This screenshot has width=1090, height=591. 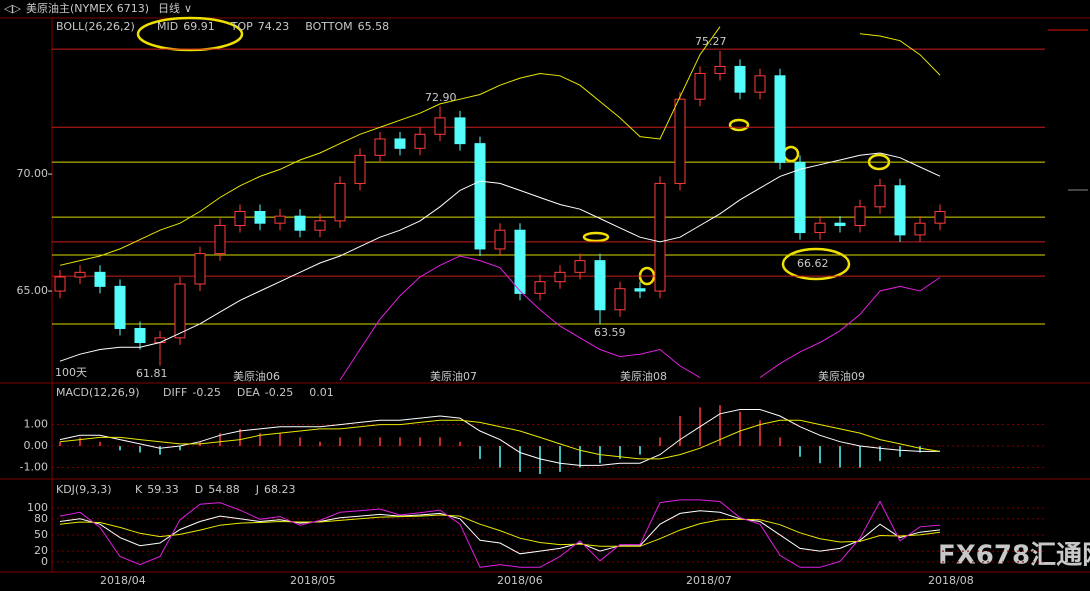 I want to click on y-tick-label: 0.00, so click(x=36, y=445).